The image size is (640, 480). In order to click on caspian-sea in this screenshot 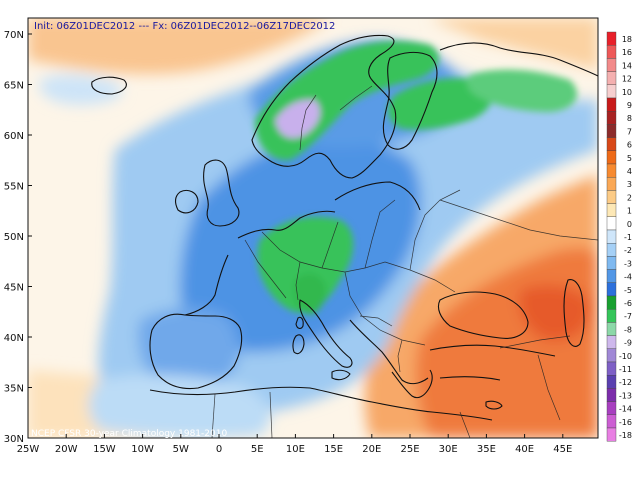, I will do `click(574, 313)`.